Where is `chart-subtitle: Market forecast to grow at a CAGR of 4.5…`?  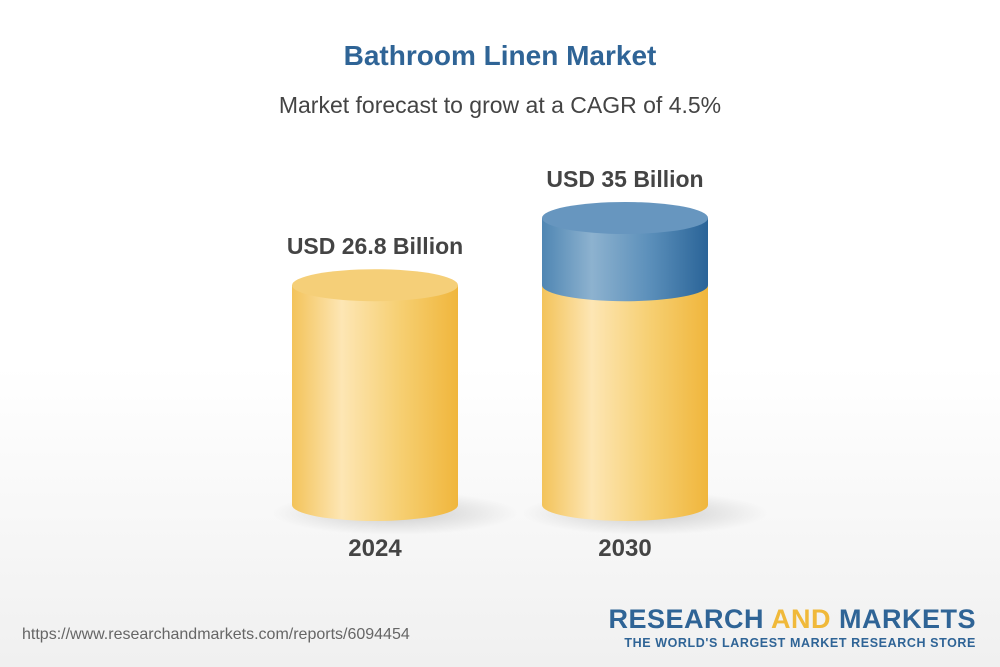
chart-subtitle: Market forecast to grow at a CAGR of 4.5… is located at coordinates (500, 105).